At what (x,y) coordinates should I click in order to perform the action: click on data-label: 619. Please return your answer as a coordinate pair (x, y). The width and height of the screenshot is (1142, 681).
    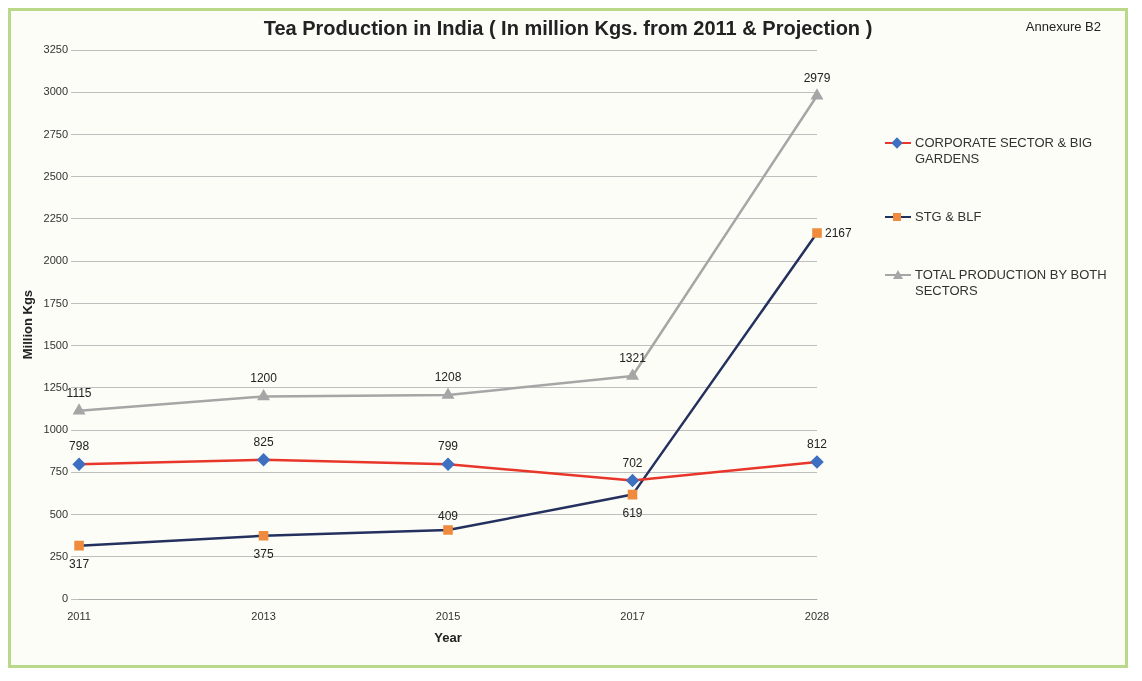
    Looking at the image, I should click on (632, 512).